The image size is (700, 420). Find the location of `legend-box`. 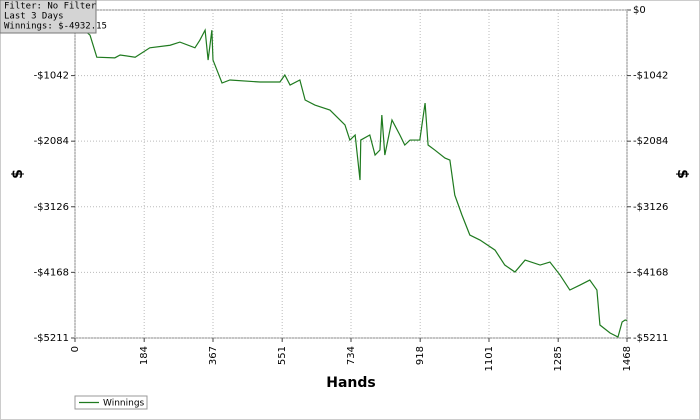

legend-box is located at coordinates (111, 402).